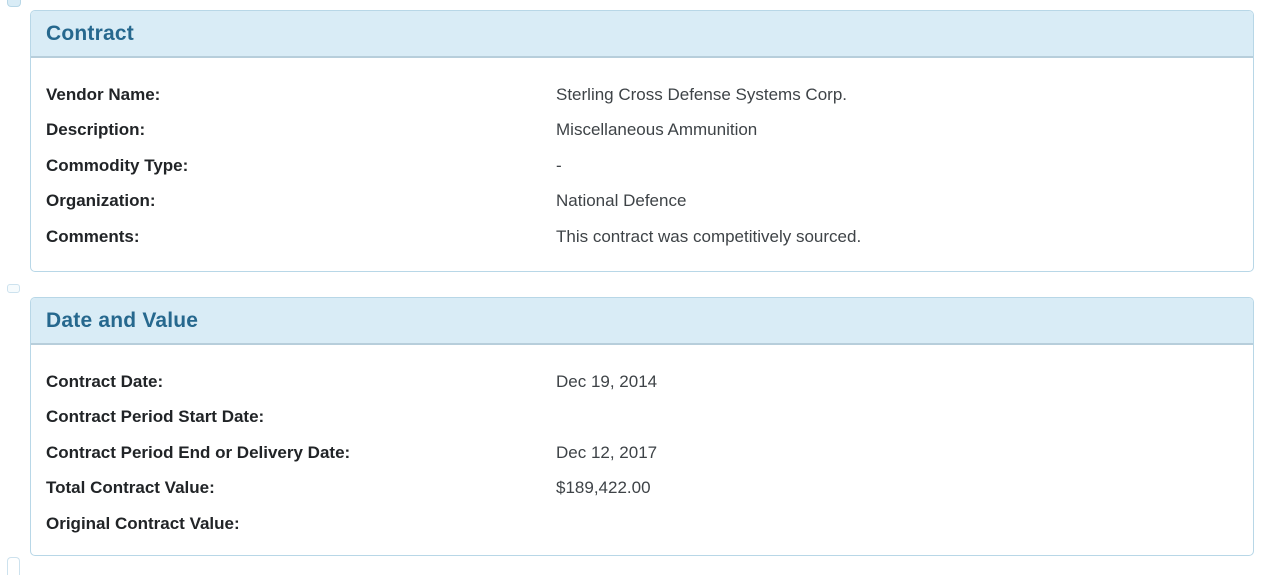 This screenshot has width=1280, height=575. Describe the element at coordinates (13, 288) in the screenshot. I see `cropped-panel-fragment-middle` at that location.